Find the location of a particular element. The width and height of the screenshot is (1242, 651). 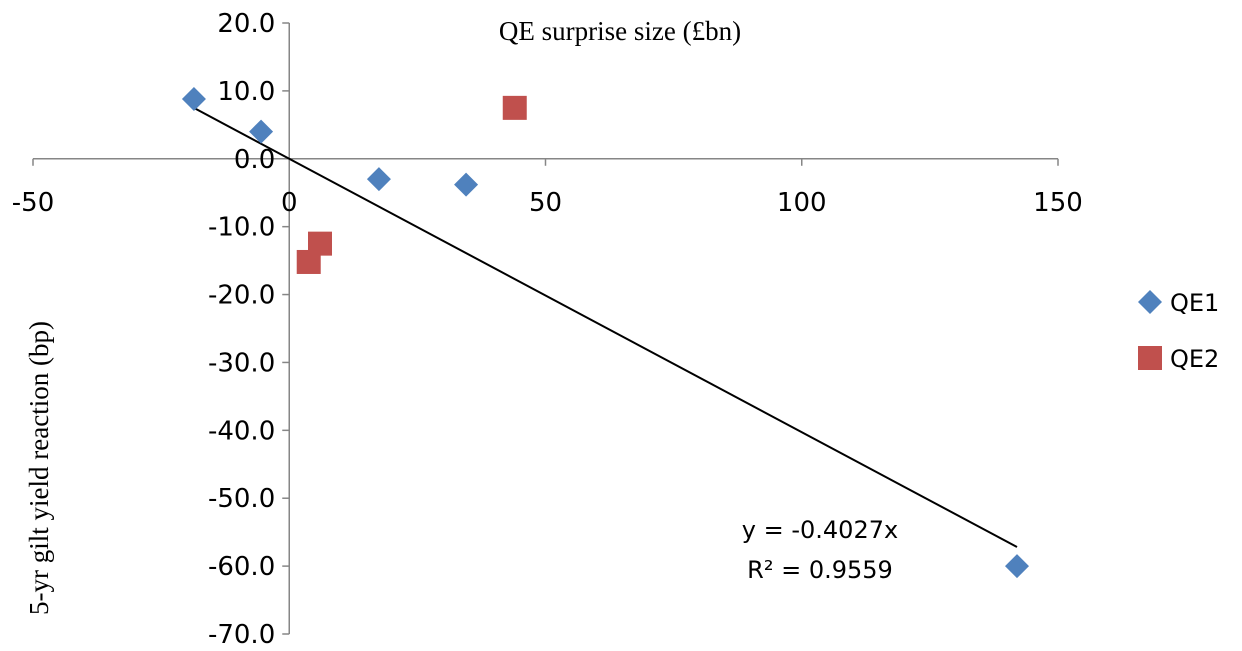

y-tick-label: 20.0 is located at coordinates (246, 24).